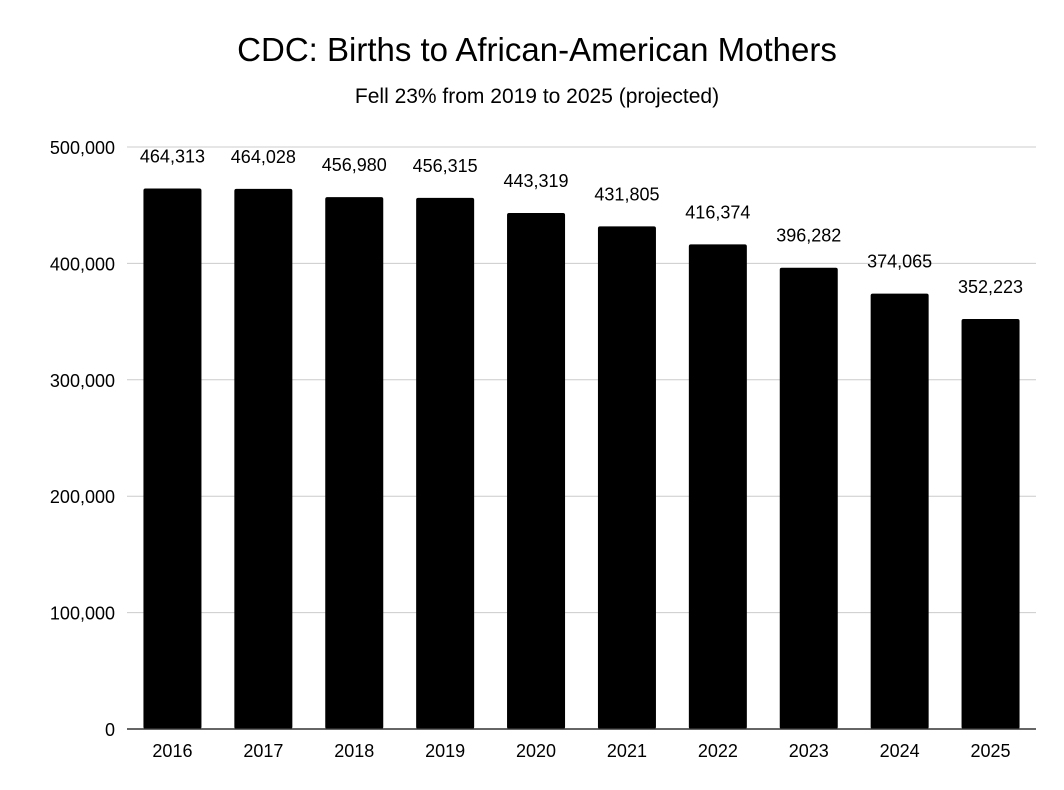 This screenshot has height=790, width=1064. What do you see at coordinates (172, 157) in the screenshot?
I see `data-label: 464,313` at bounding box center [172, 157].